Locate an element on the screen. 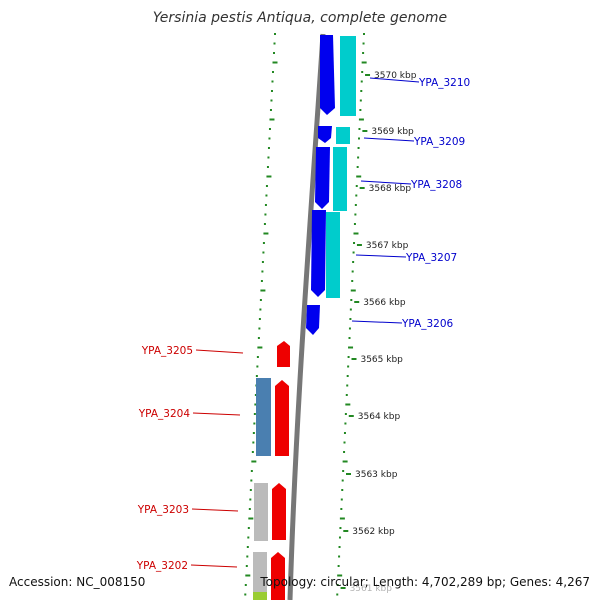  gene-label-ypa-3209: YPA_3209 is located at coordinates (414, 142).